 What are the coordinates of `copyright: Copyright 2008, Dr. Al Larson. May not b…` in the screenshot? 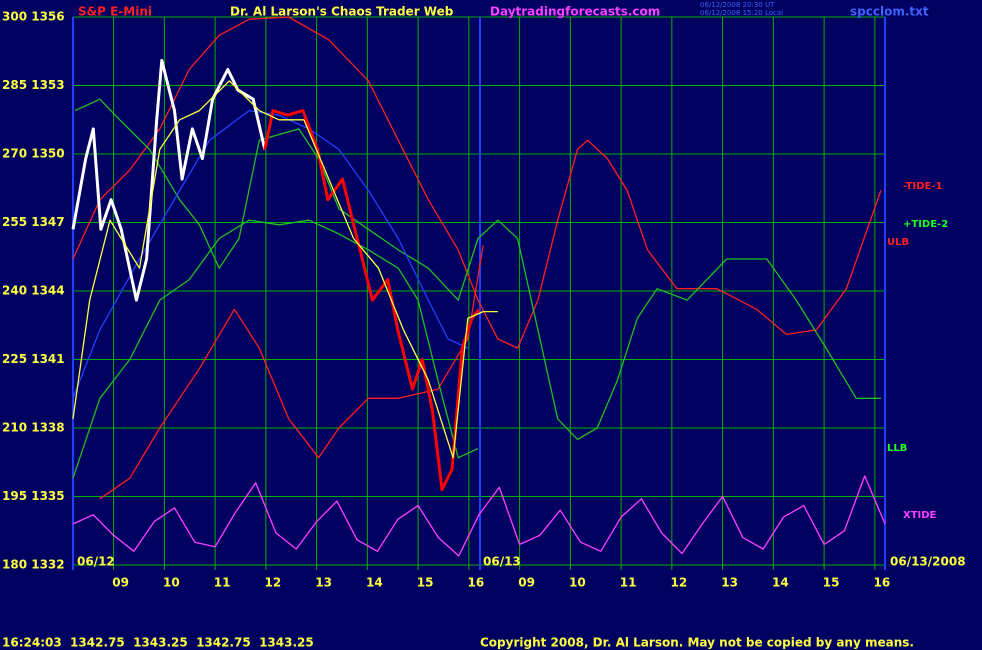 It's located at (697, 643).